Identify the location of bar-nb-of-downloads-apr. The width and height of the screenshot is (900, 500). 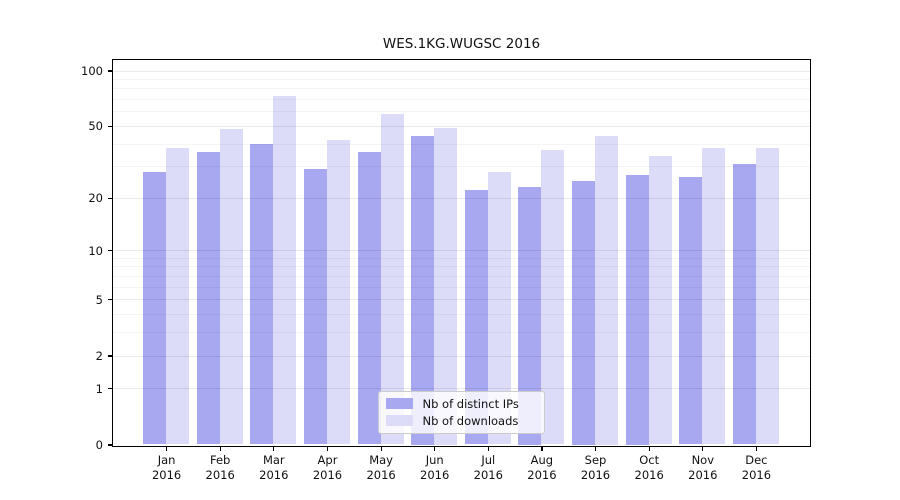
(338, 292).